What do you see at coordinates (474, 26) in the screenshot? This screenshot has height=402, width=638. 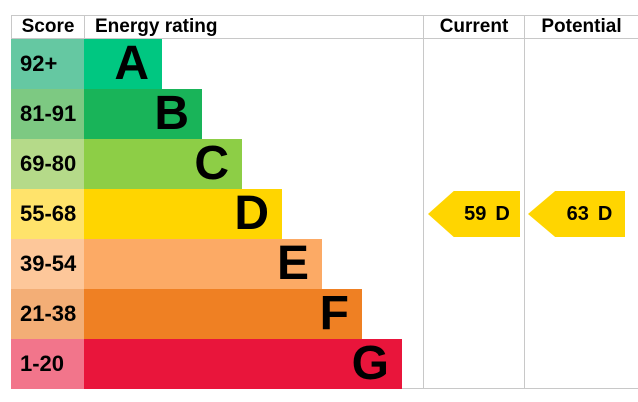 I see `current-column-header: Current` at bounding box center [474, 26].